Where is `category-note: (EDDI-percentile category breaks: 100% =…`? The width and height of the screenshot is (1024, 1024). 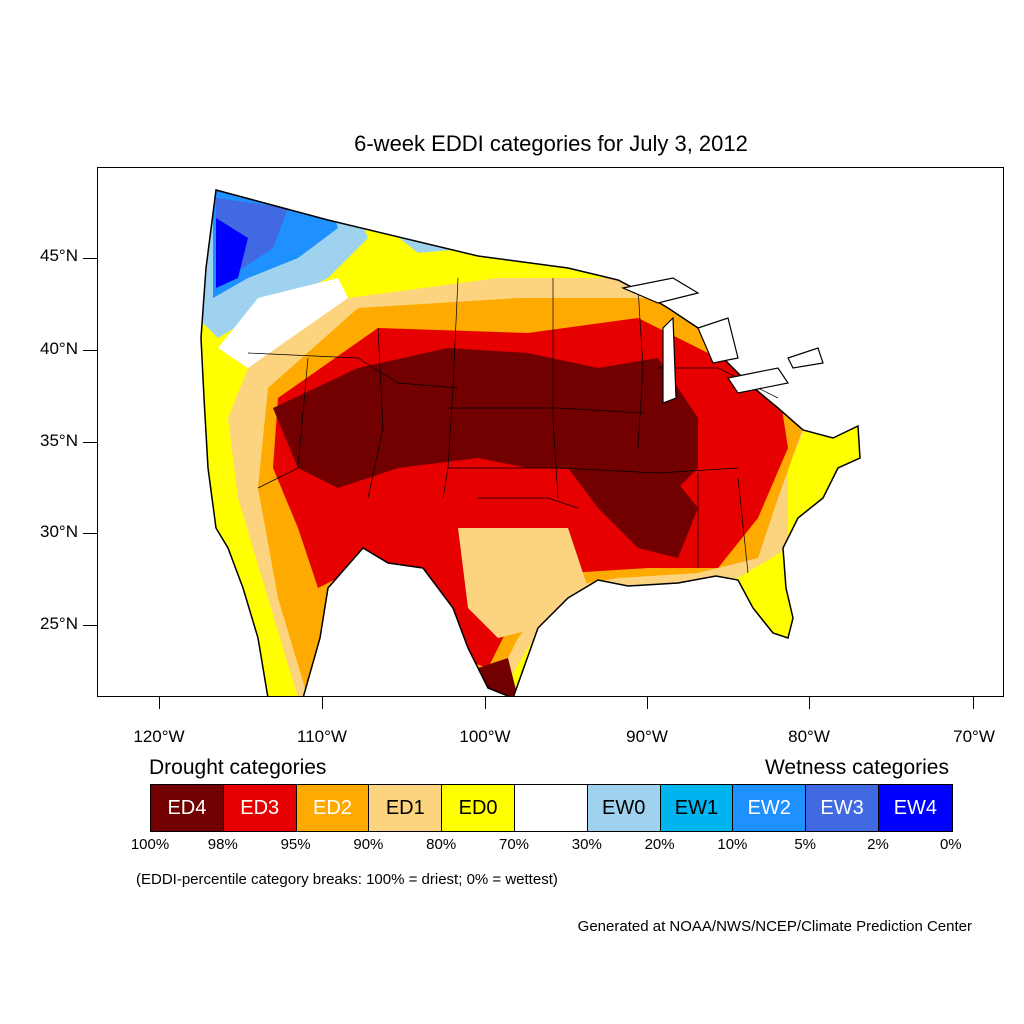 category-note: (EDDI-percentile category breaks: 100% =… is located at coordinates (347, 879).